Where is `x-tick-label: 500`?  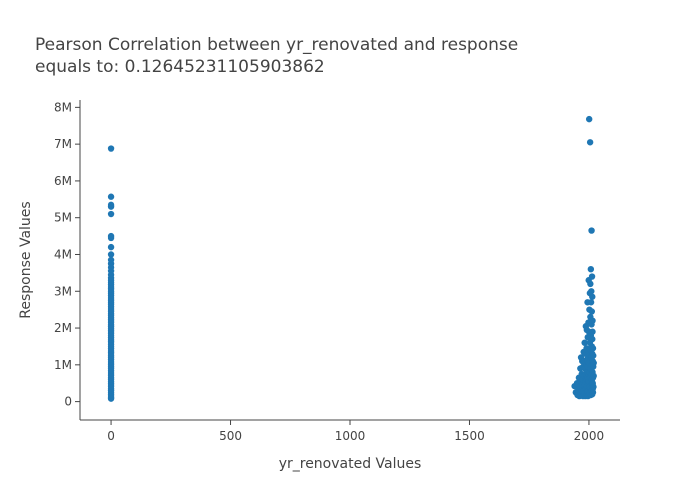 x-tick-label: 500 is located at coordinates (230, 436).